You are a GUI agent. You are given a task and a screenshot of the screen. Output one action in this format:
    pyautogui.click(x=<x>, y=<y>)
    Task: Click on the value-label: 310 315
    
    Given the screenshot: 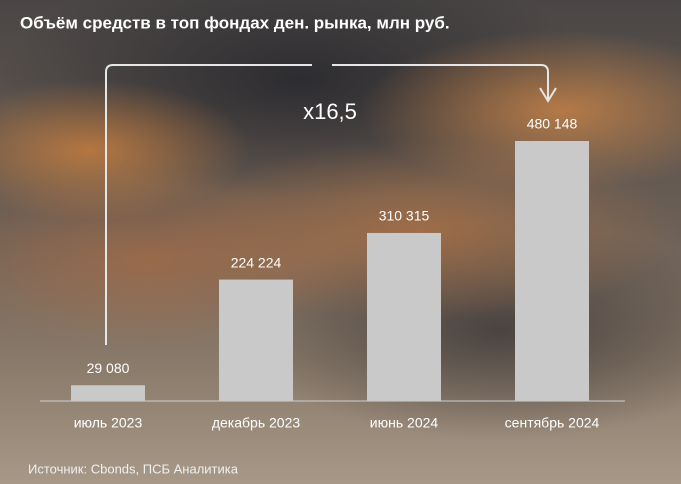 What is the action you would take?
    pyautogui.click(x=404, y=216)
    